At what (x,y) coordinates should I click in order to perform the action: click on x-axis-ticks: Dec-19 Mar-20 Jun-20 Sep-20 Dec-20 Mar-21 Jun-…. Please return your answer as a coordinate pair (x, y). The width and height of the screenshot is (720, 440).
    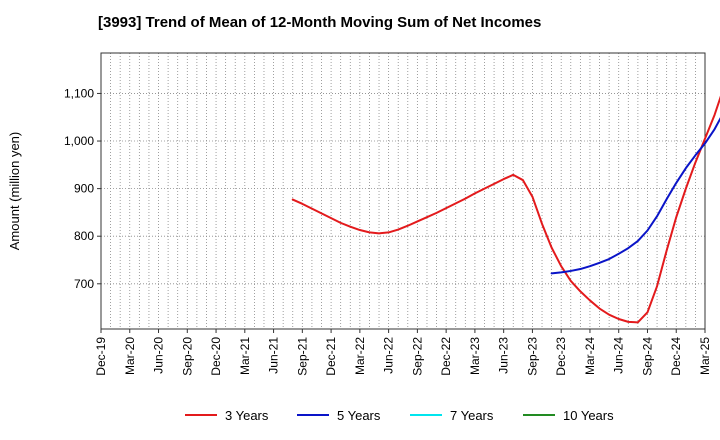
    Looking at the image, I should click on (403, 352).